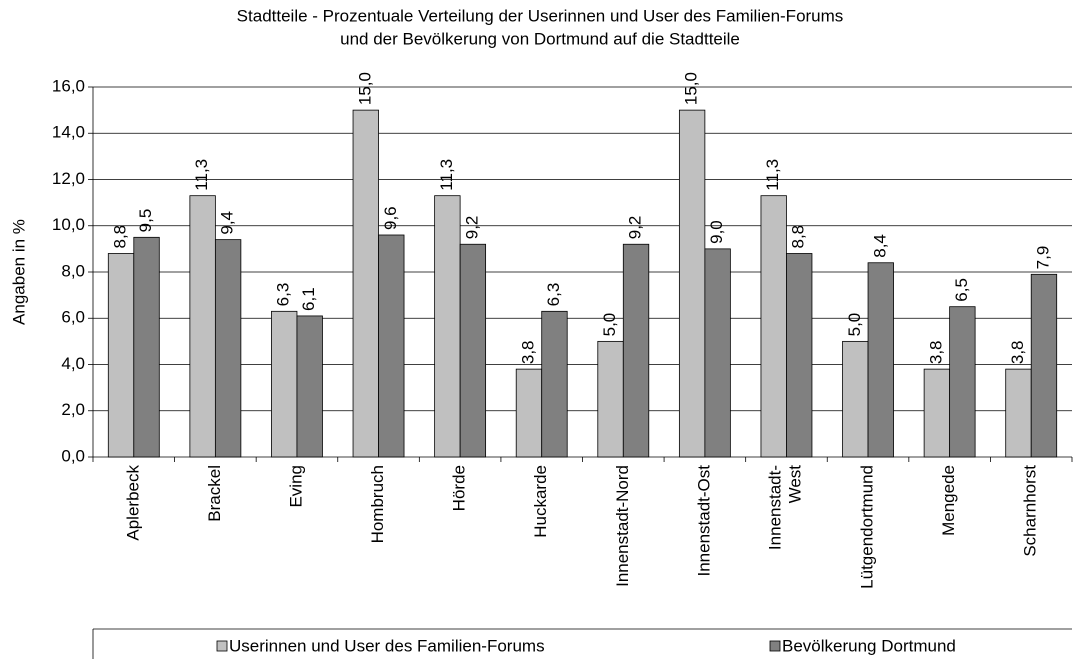 The image size is (1076, 659). I want to click on x-tick-label: Innenstadt-West, so click(785, 507).